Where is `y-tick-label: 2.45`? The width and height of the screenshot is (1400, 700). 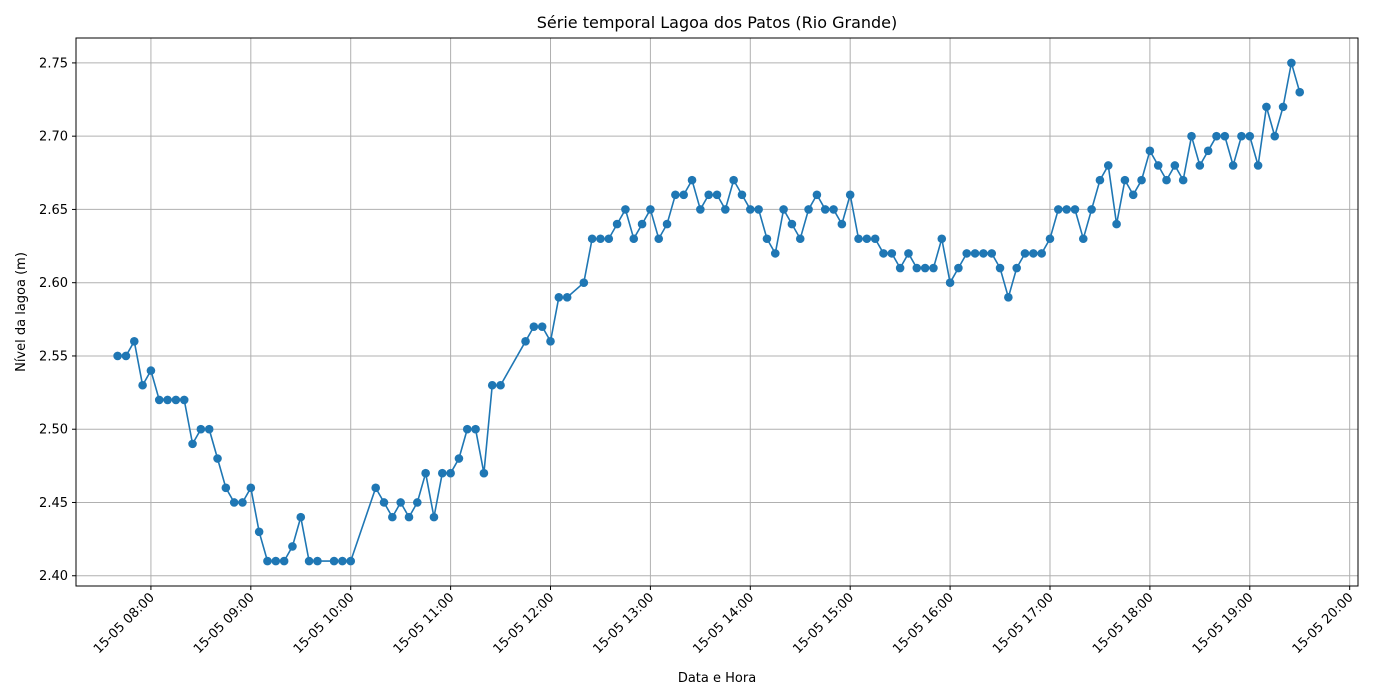 y-tick-label: 2.45 is located at coordinates (53, 503).